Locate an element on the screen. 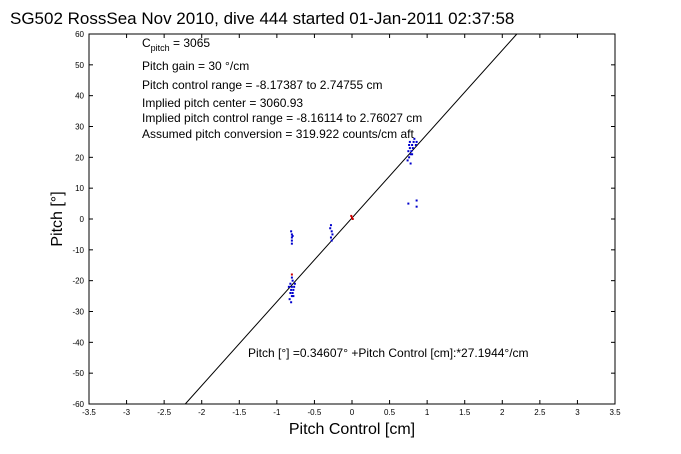  x-tick-label: -1 is located at coordinates (277, 412).